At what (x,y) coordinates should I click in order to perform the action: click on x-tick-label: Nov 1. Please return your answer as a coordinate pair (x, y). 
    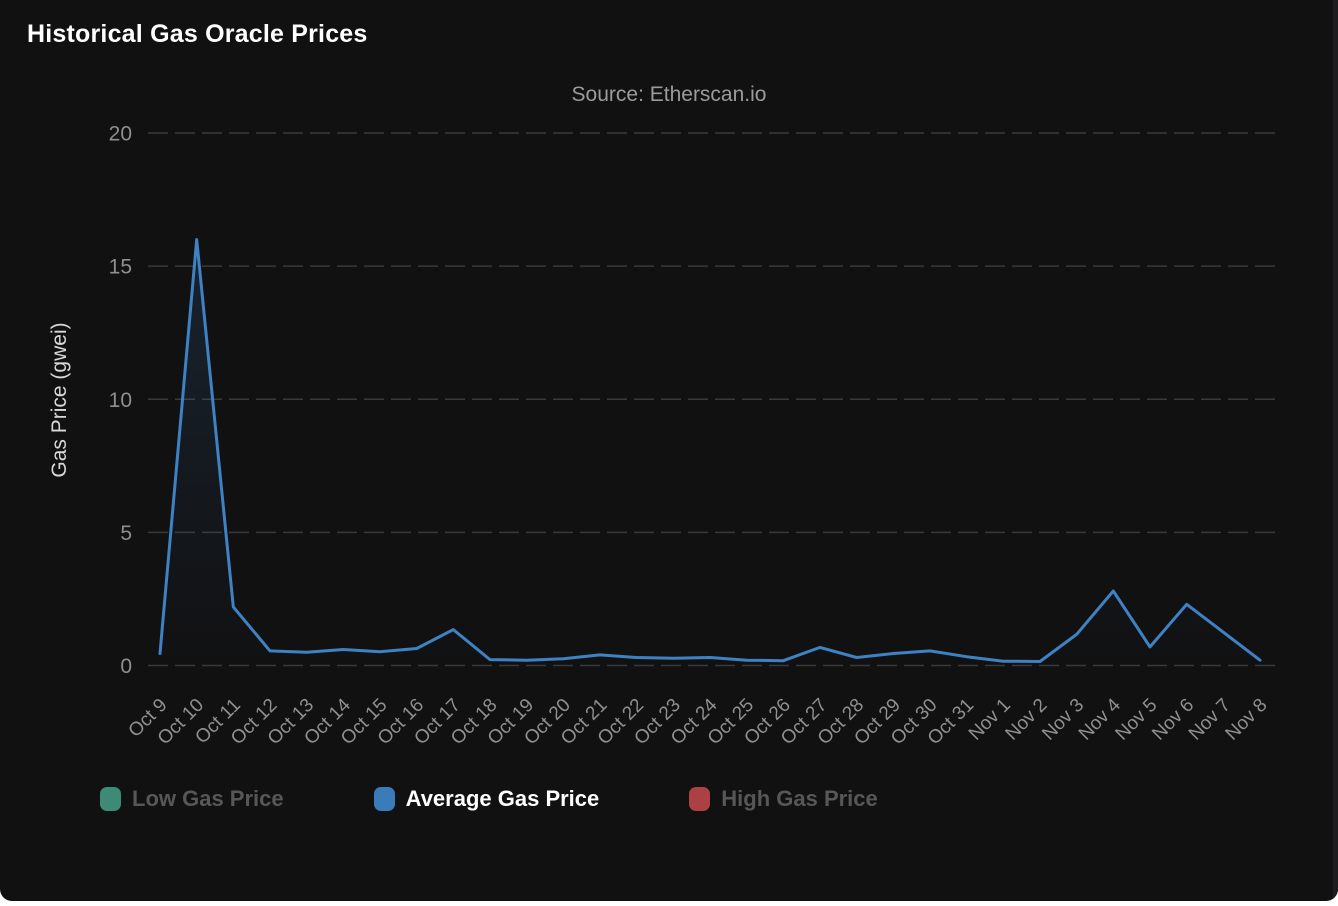
    Looking at the image, I should click on (990, 720).